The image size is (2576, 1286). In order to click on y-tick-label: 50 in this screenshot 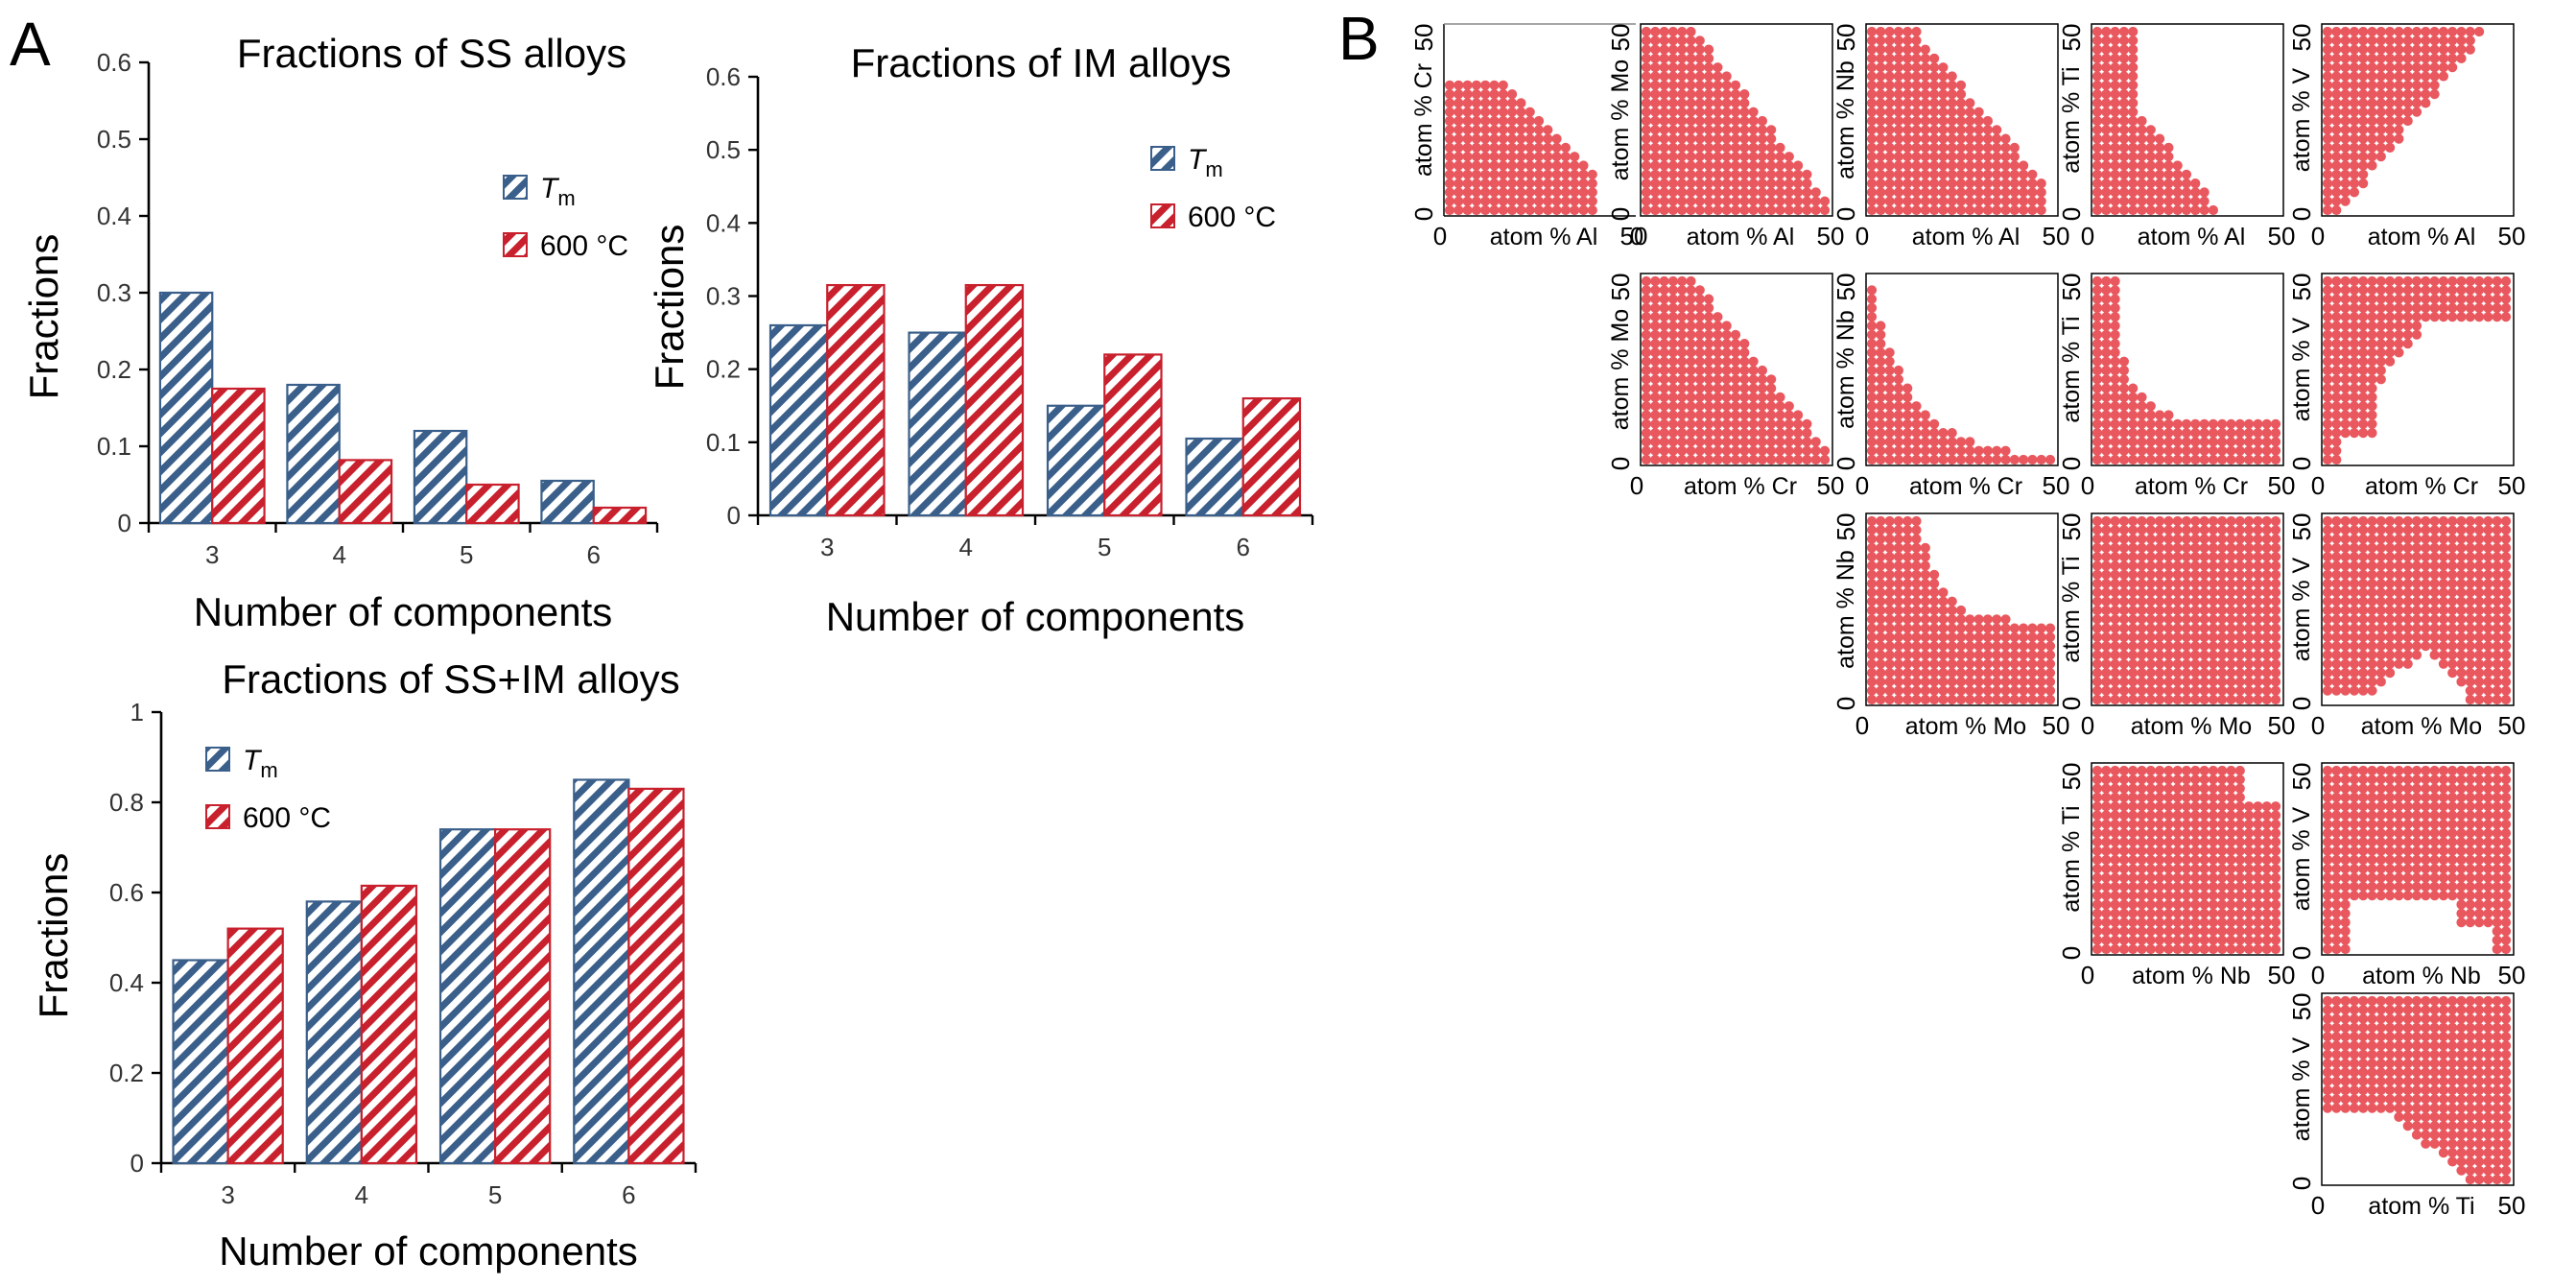, I will do `click(1846, 527)`.